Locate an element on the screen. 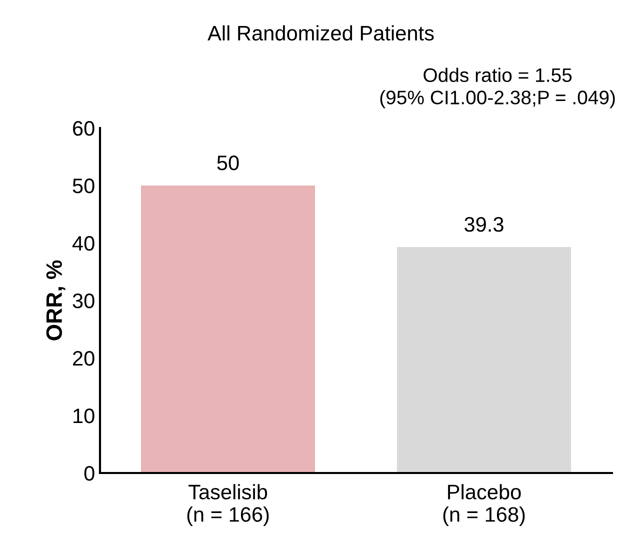  data-label: 50 is located at coordinates (228, 163).